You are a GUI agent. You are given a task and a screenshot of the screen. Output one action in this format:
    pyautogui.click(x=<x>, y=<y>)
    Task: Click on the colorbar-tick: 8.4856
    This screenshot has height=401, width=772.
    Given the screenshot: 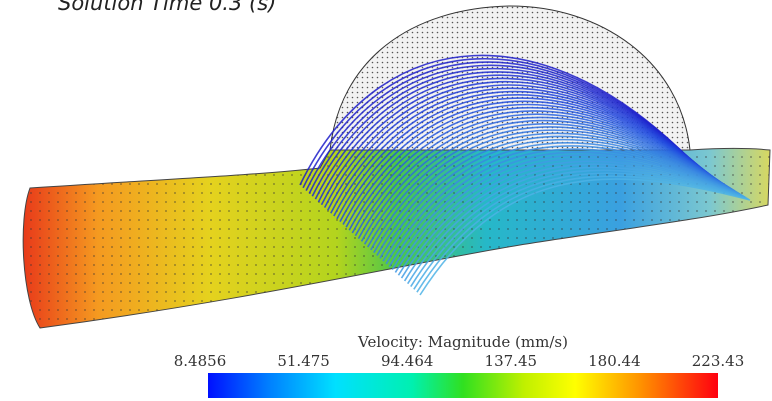 What is the action you would take?
    pyautogui.click(x=200, y=361)
    